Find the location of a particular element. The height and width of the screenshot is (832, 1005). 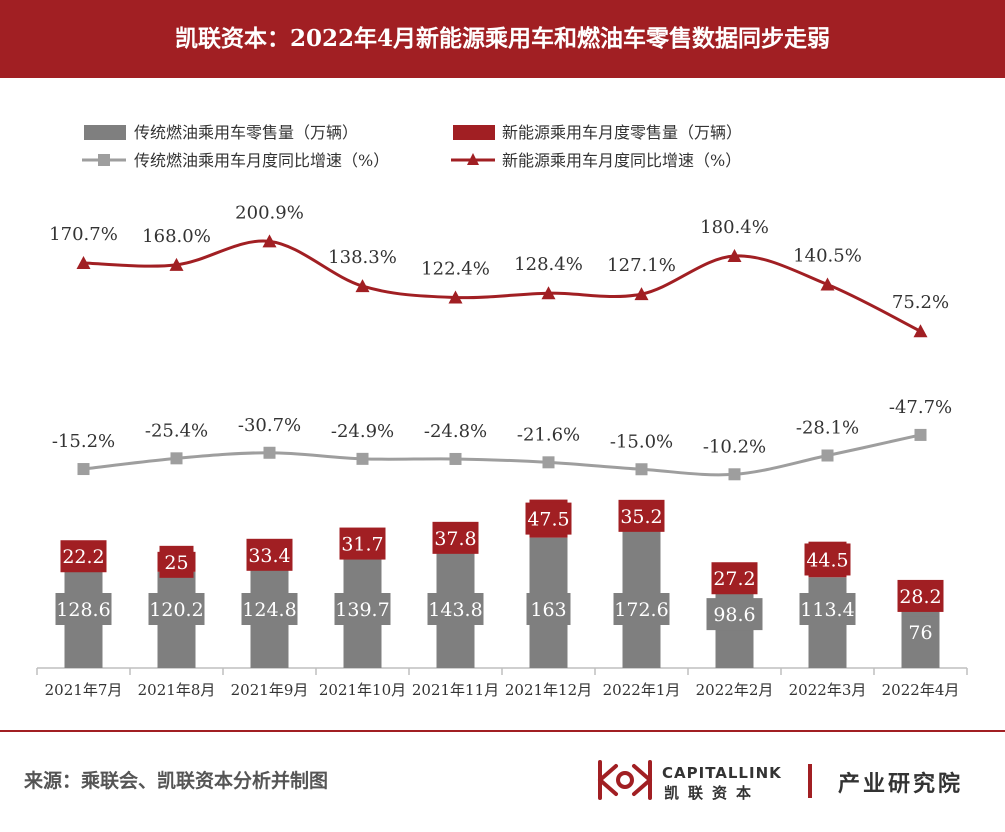

bar-red-label: 25 is located at coordinates (176, 563).